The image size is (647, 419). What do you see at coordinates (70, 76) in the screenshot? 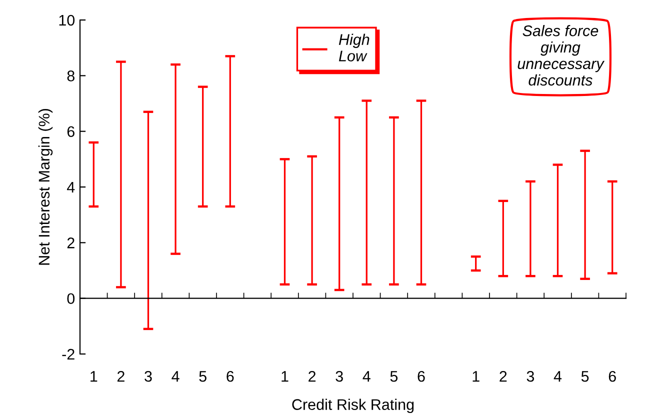
I see `y-tick-label: 8` at bounding box center [70, 76].